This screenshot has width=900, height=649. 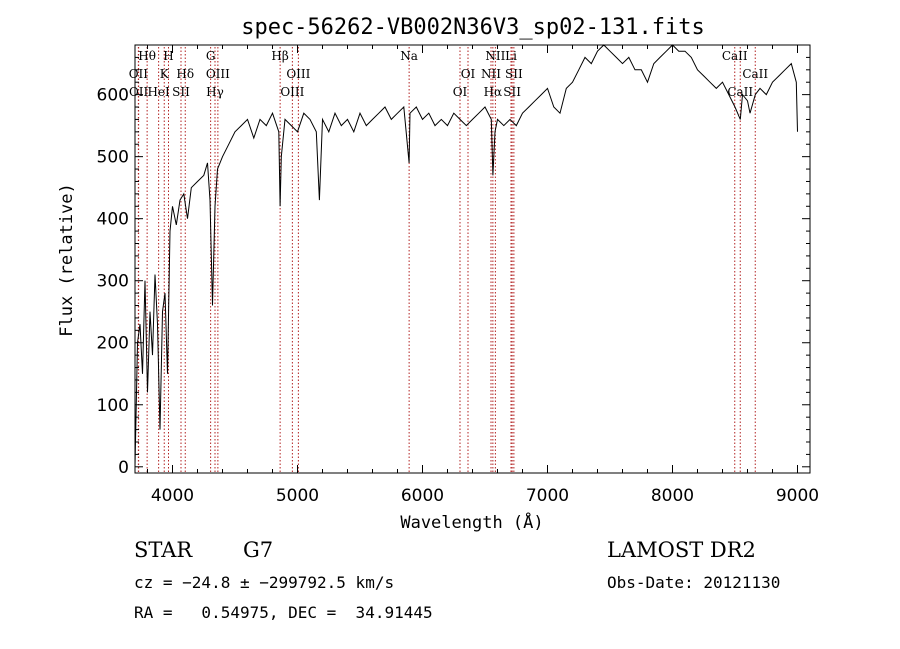 What do you see at coordinates (113, 344) in the screenshot?
I see `y-tick-label-2: 200` at bounding box center [113, 344].